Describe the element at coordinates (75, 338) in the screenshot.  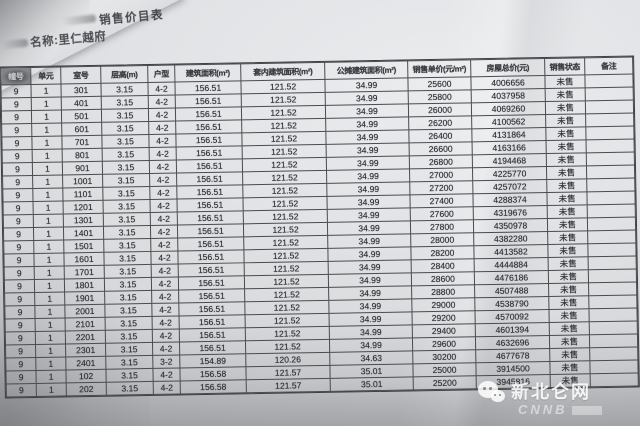
I see `shadow-bottom-left` at that location.